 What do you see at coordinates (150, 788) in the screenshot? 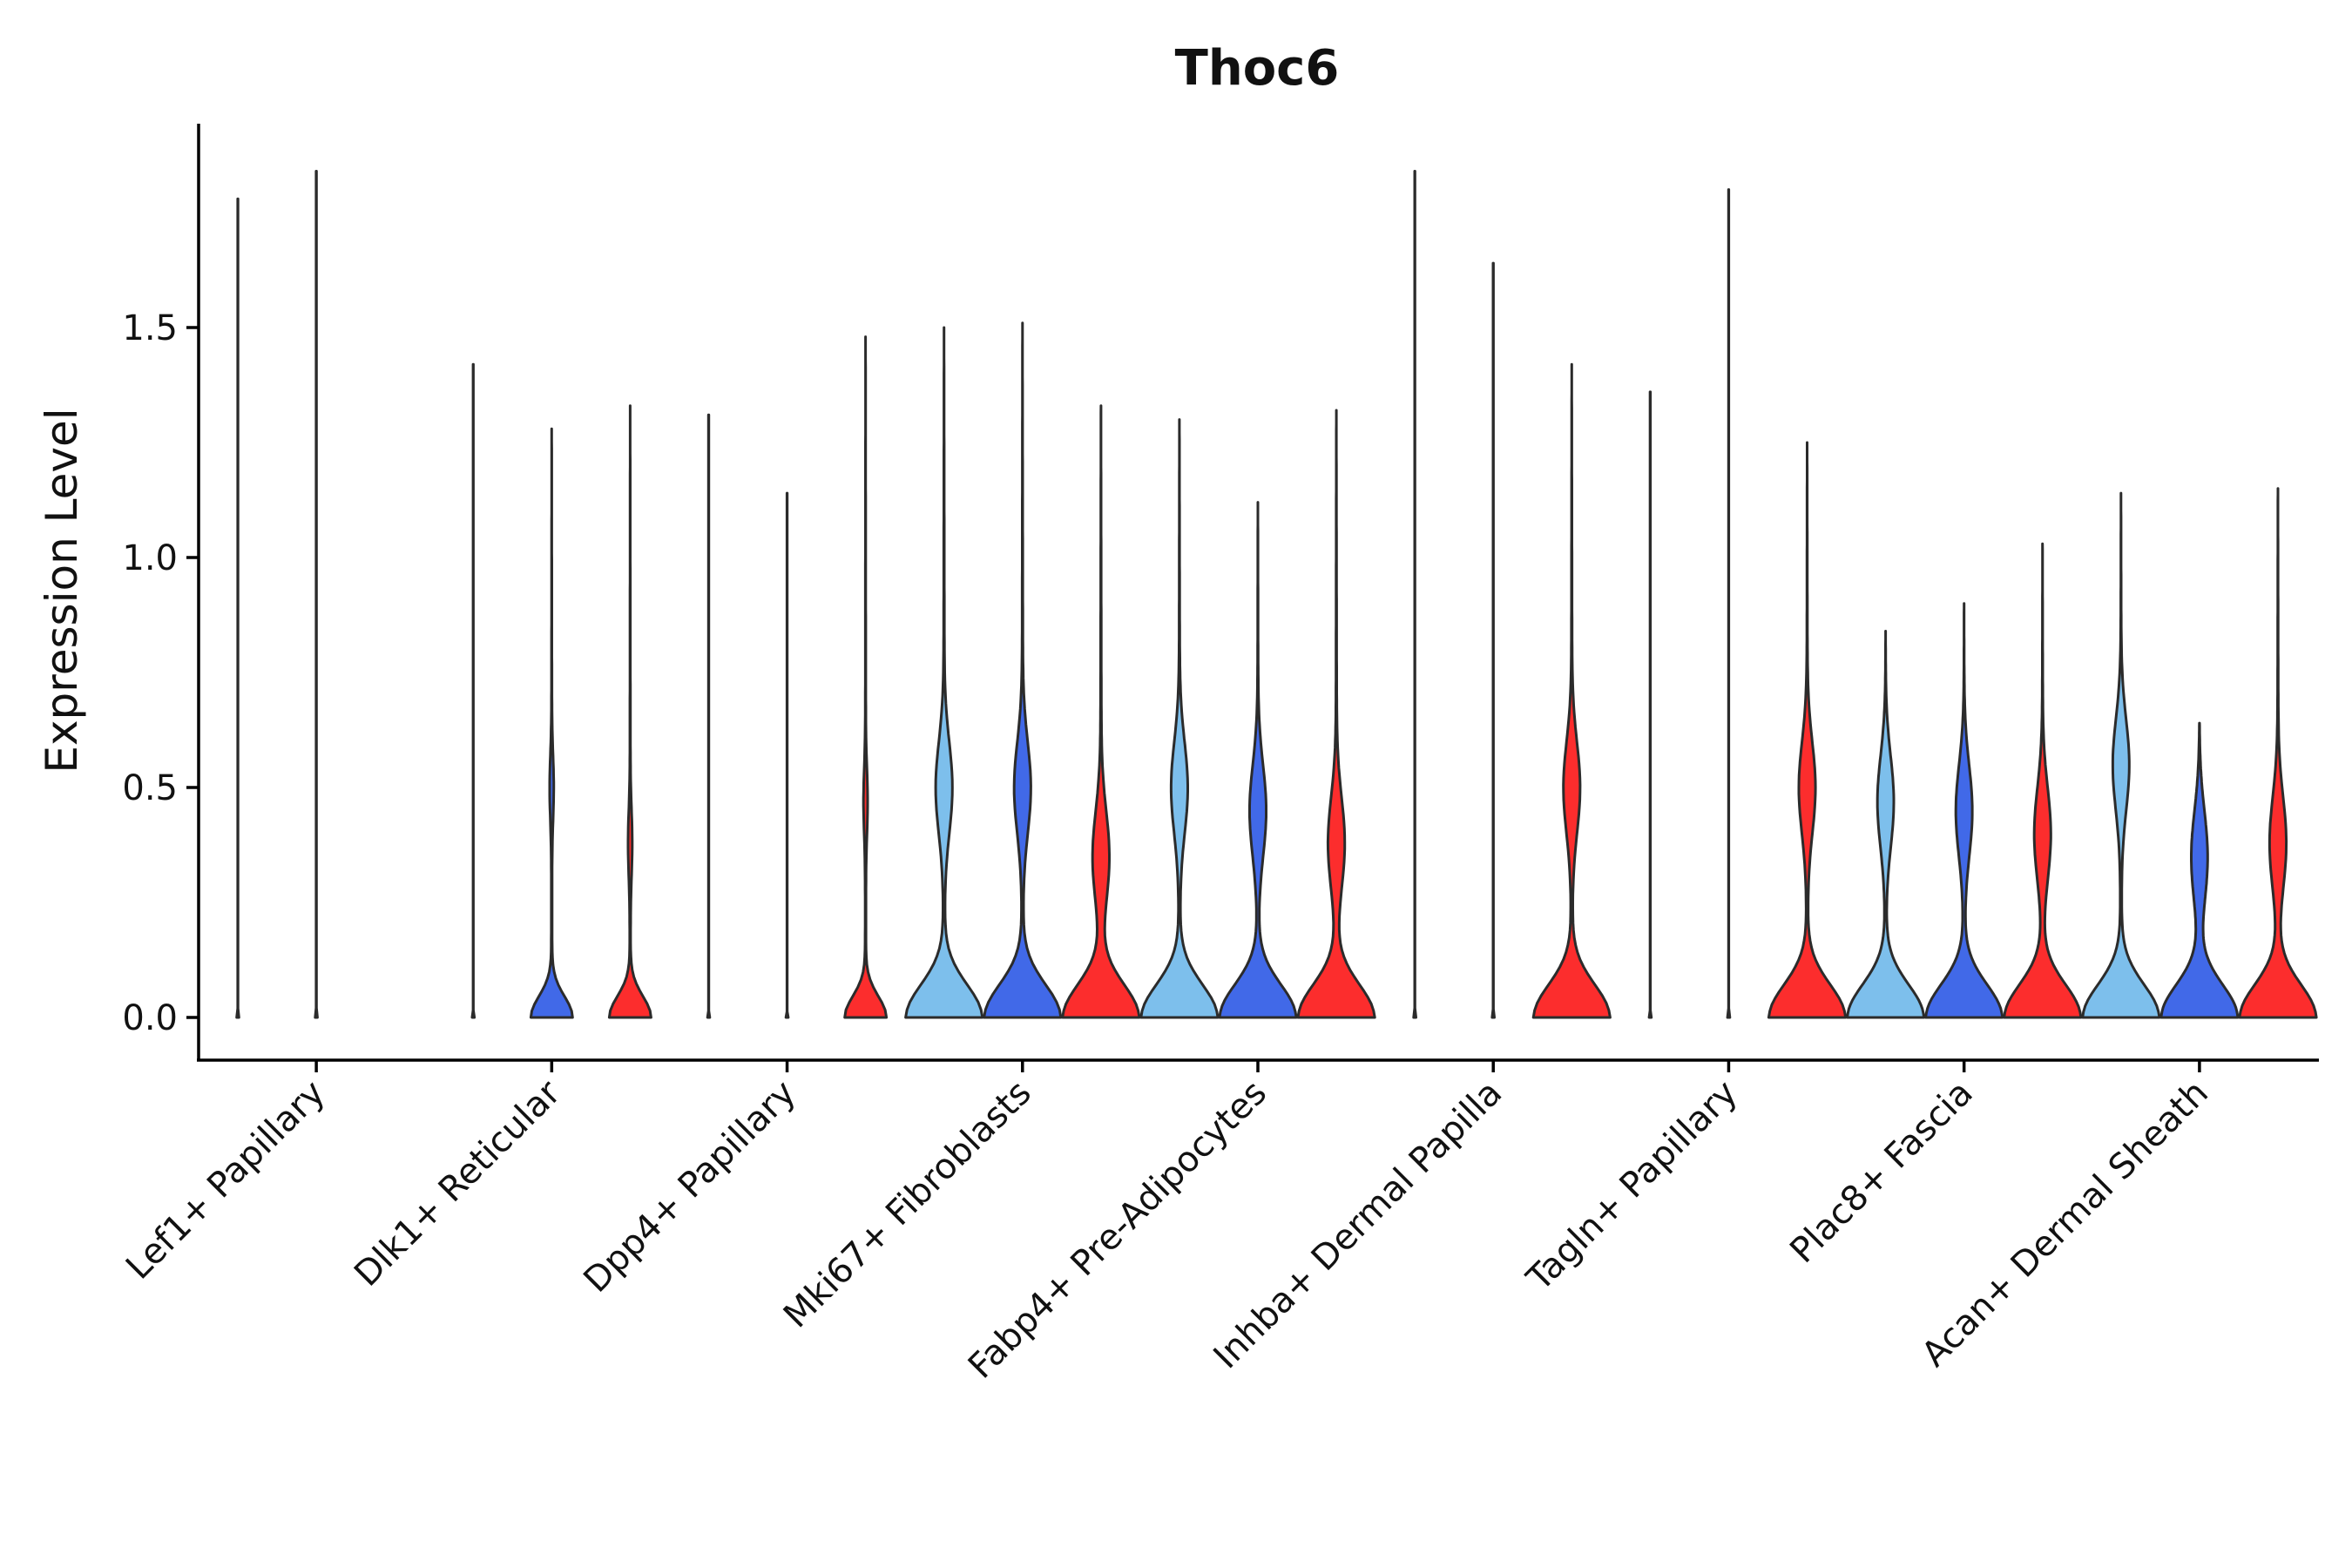
I see `y-tick-label: 0.5` at bounding box center [150, 788].